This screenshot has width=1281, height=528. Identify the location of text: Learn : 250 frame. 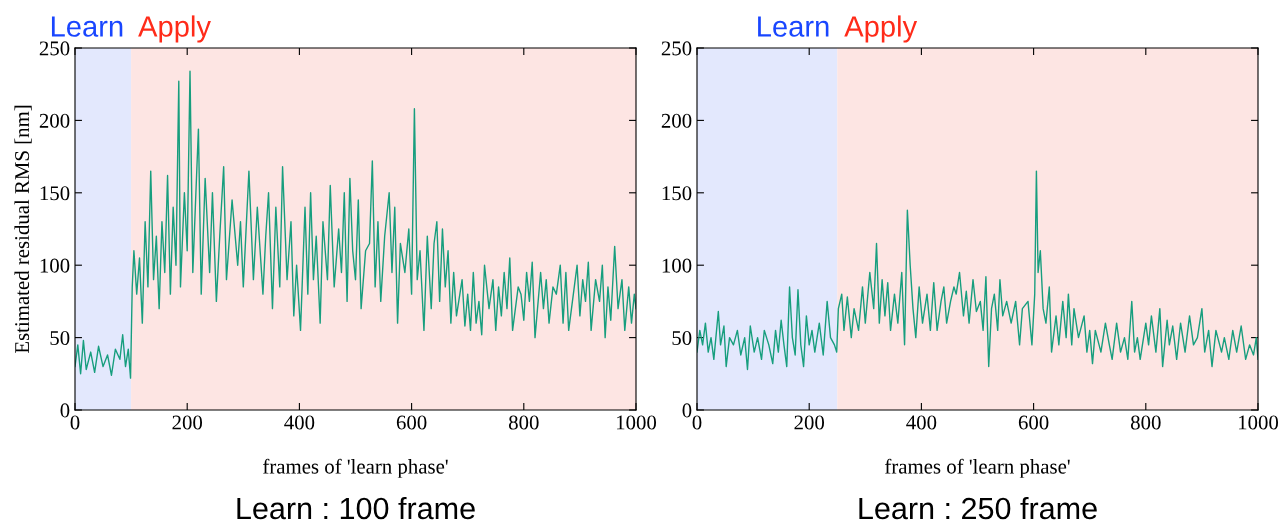
(978, 508).